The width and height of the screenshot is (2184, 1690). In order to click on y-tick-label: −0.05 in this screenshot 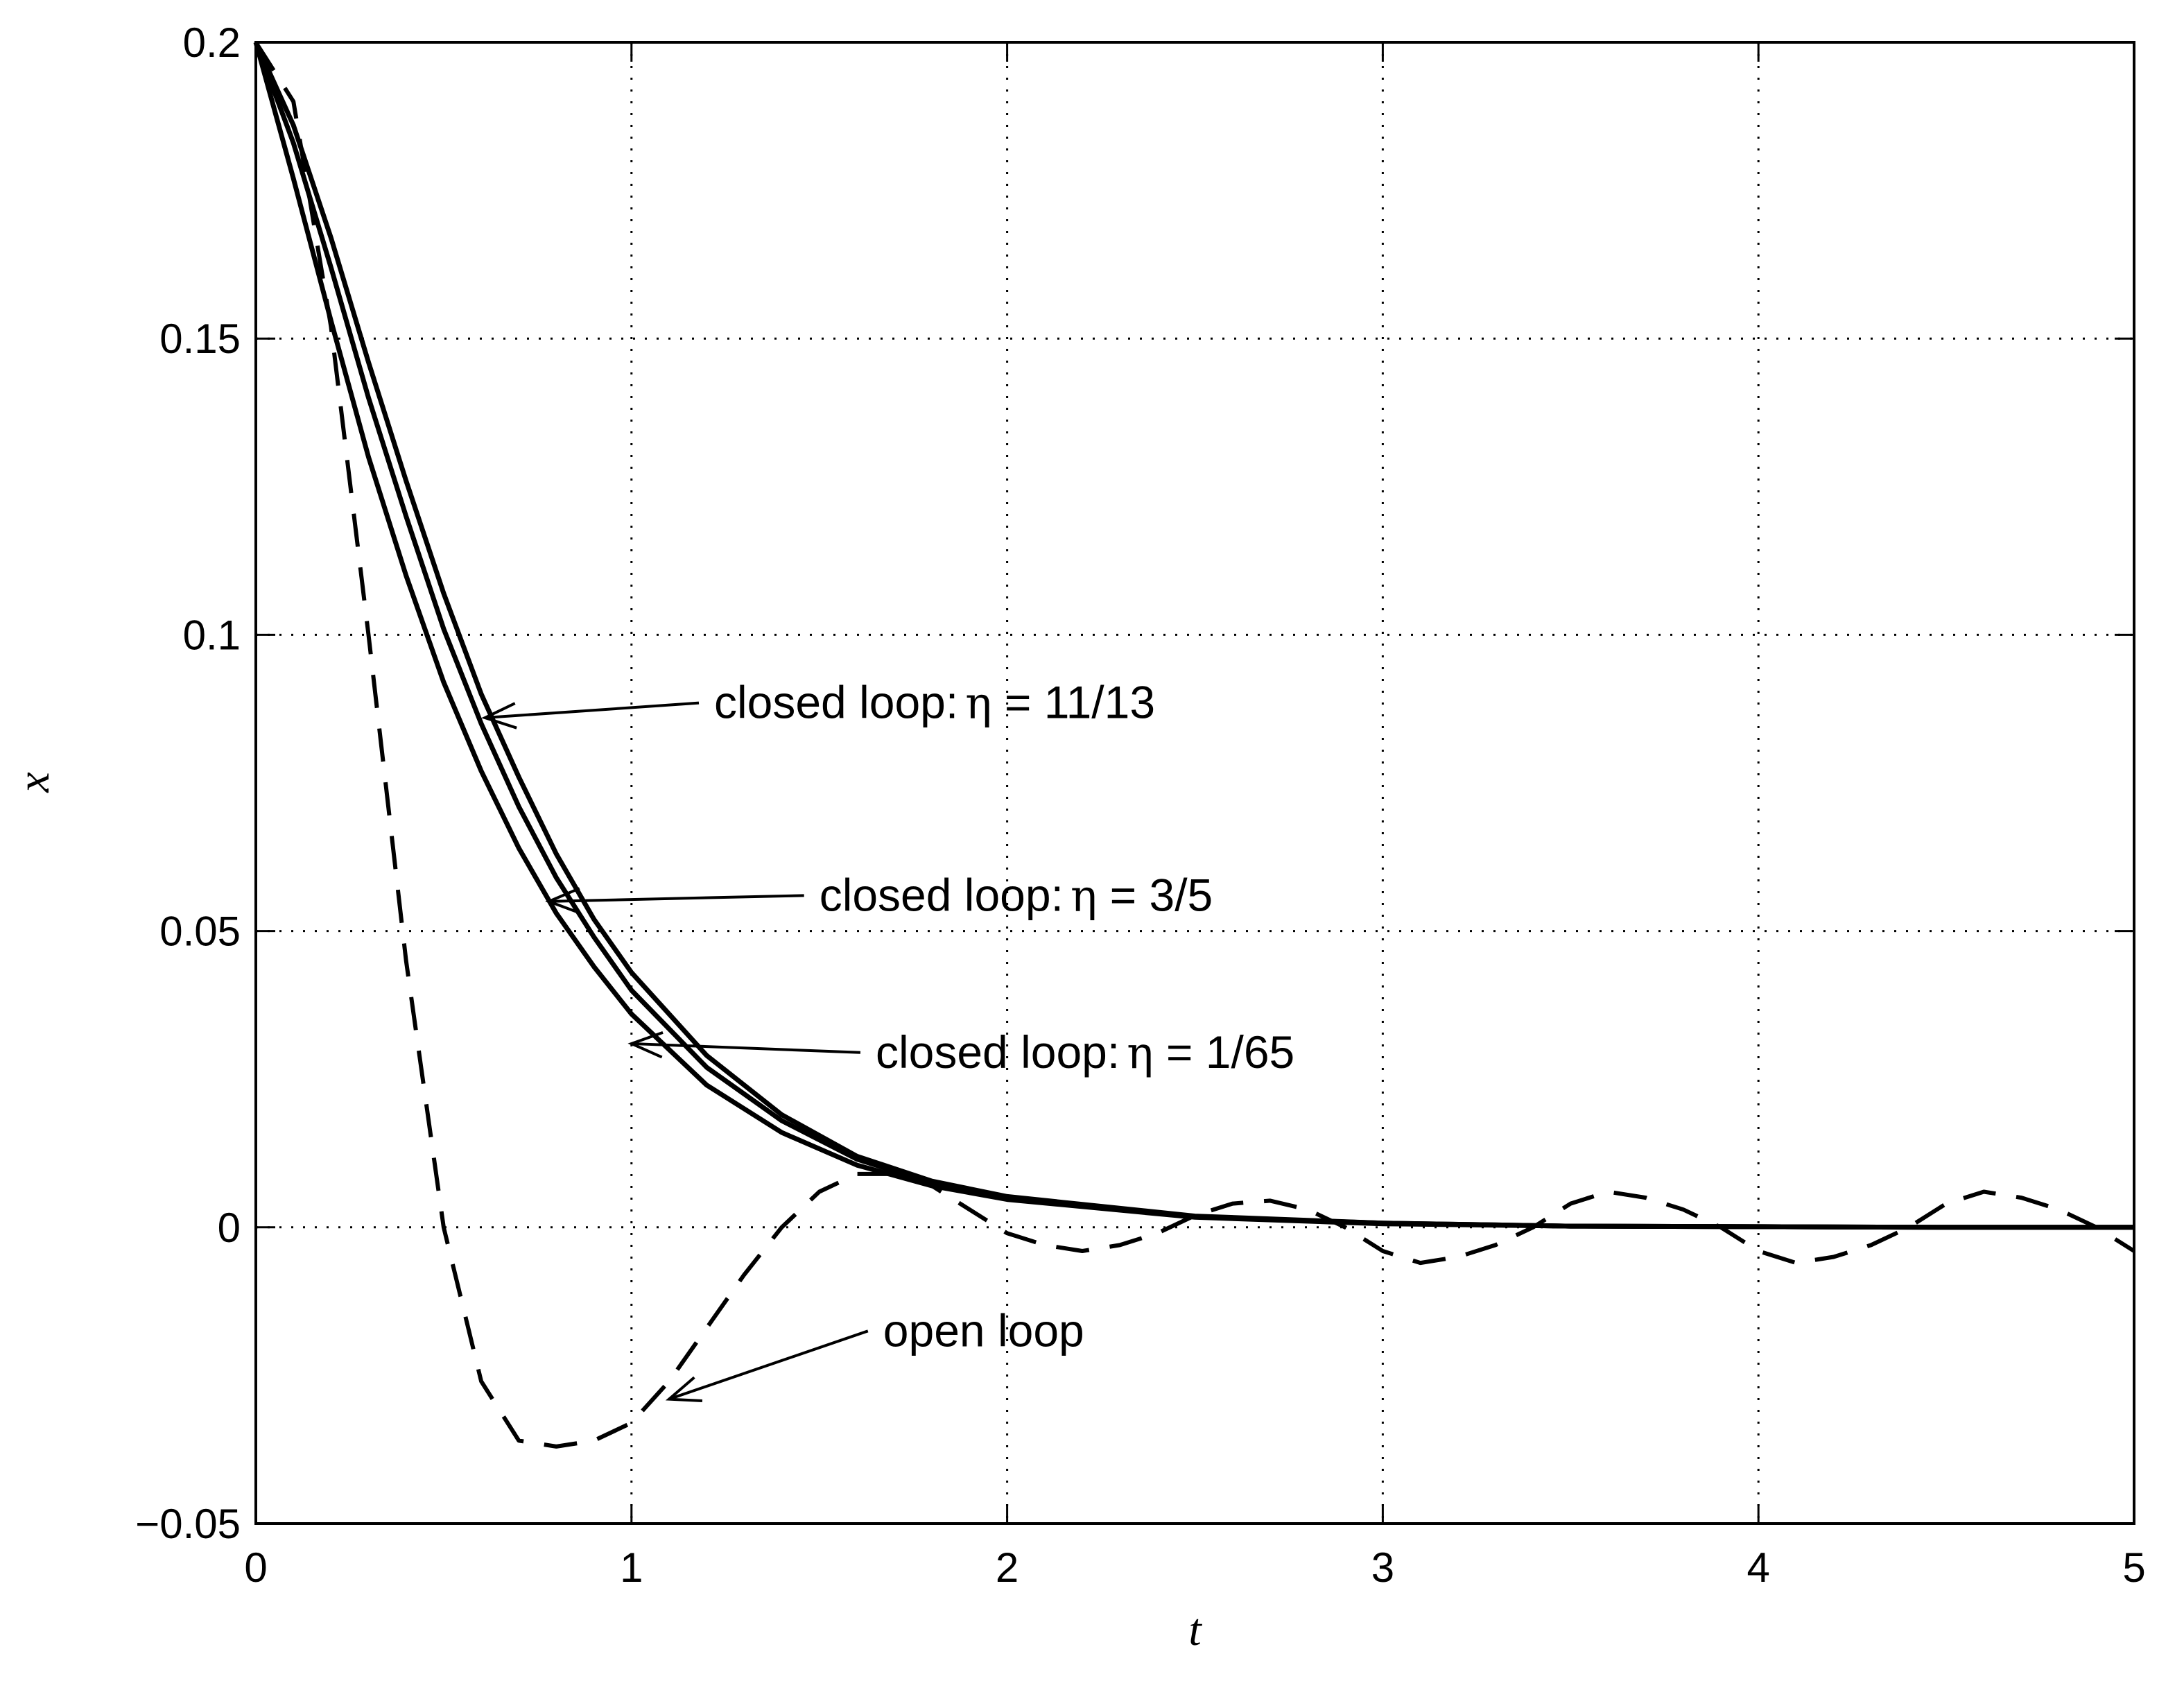, I will do `click(188, 1524)`.